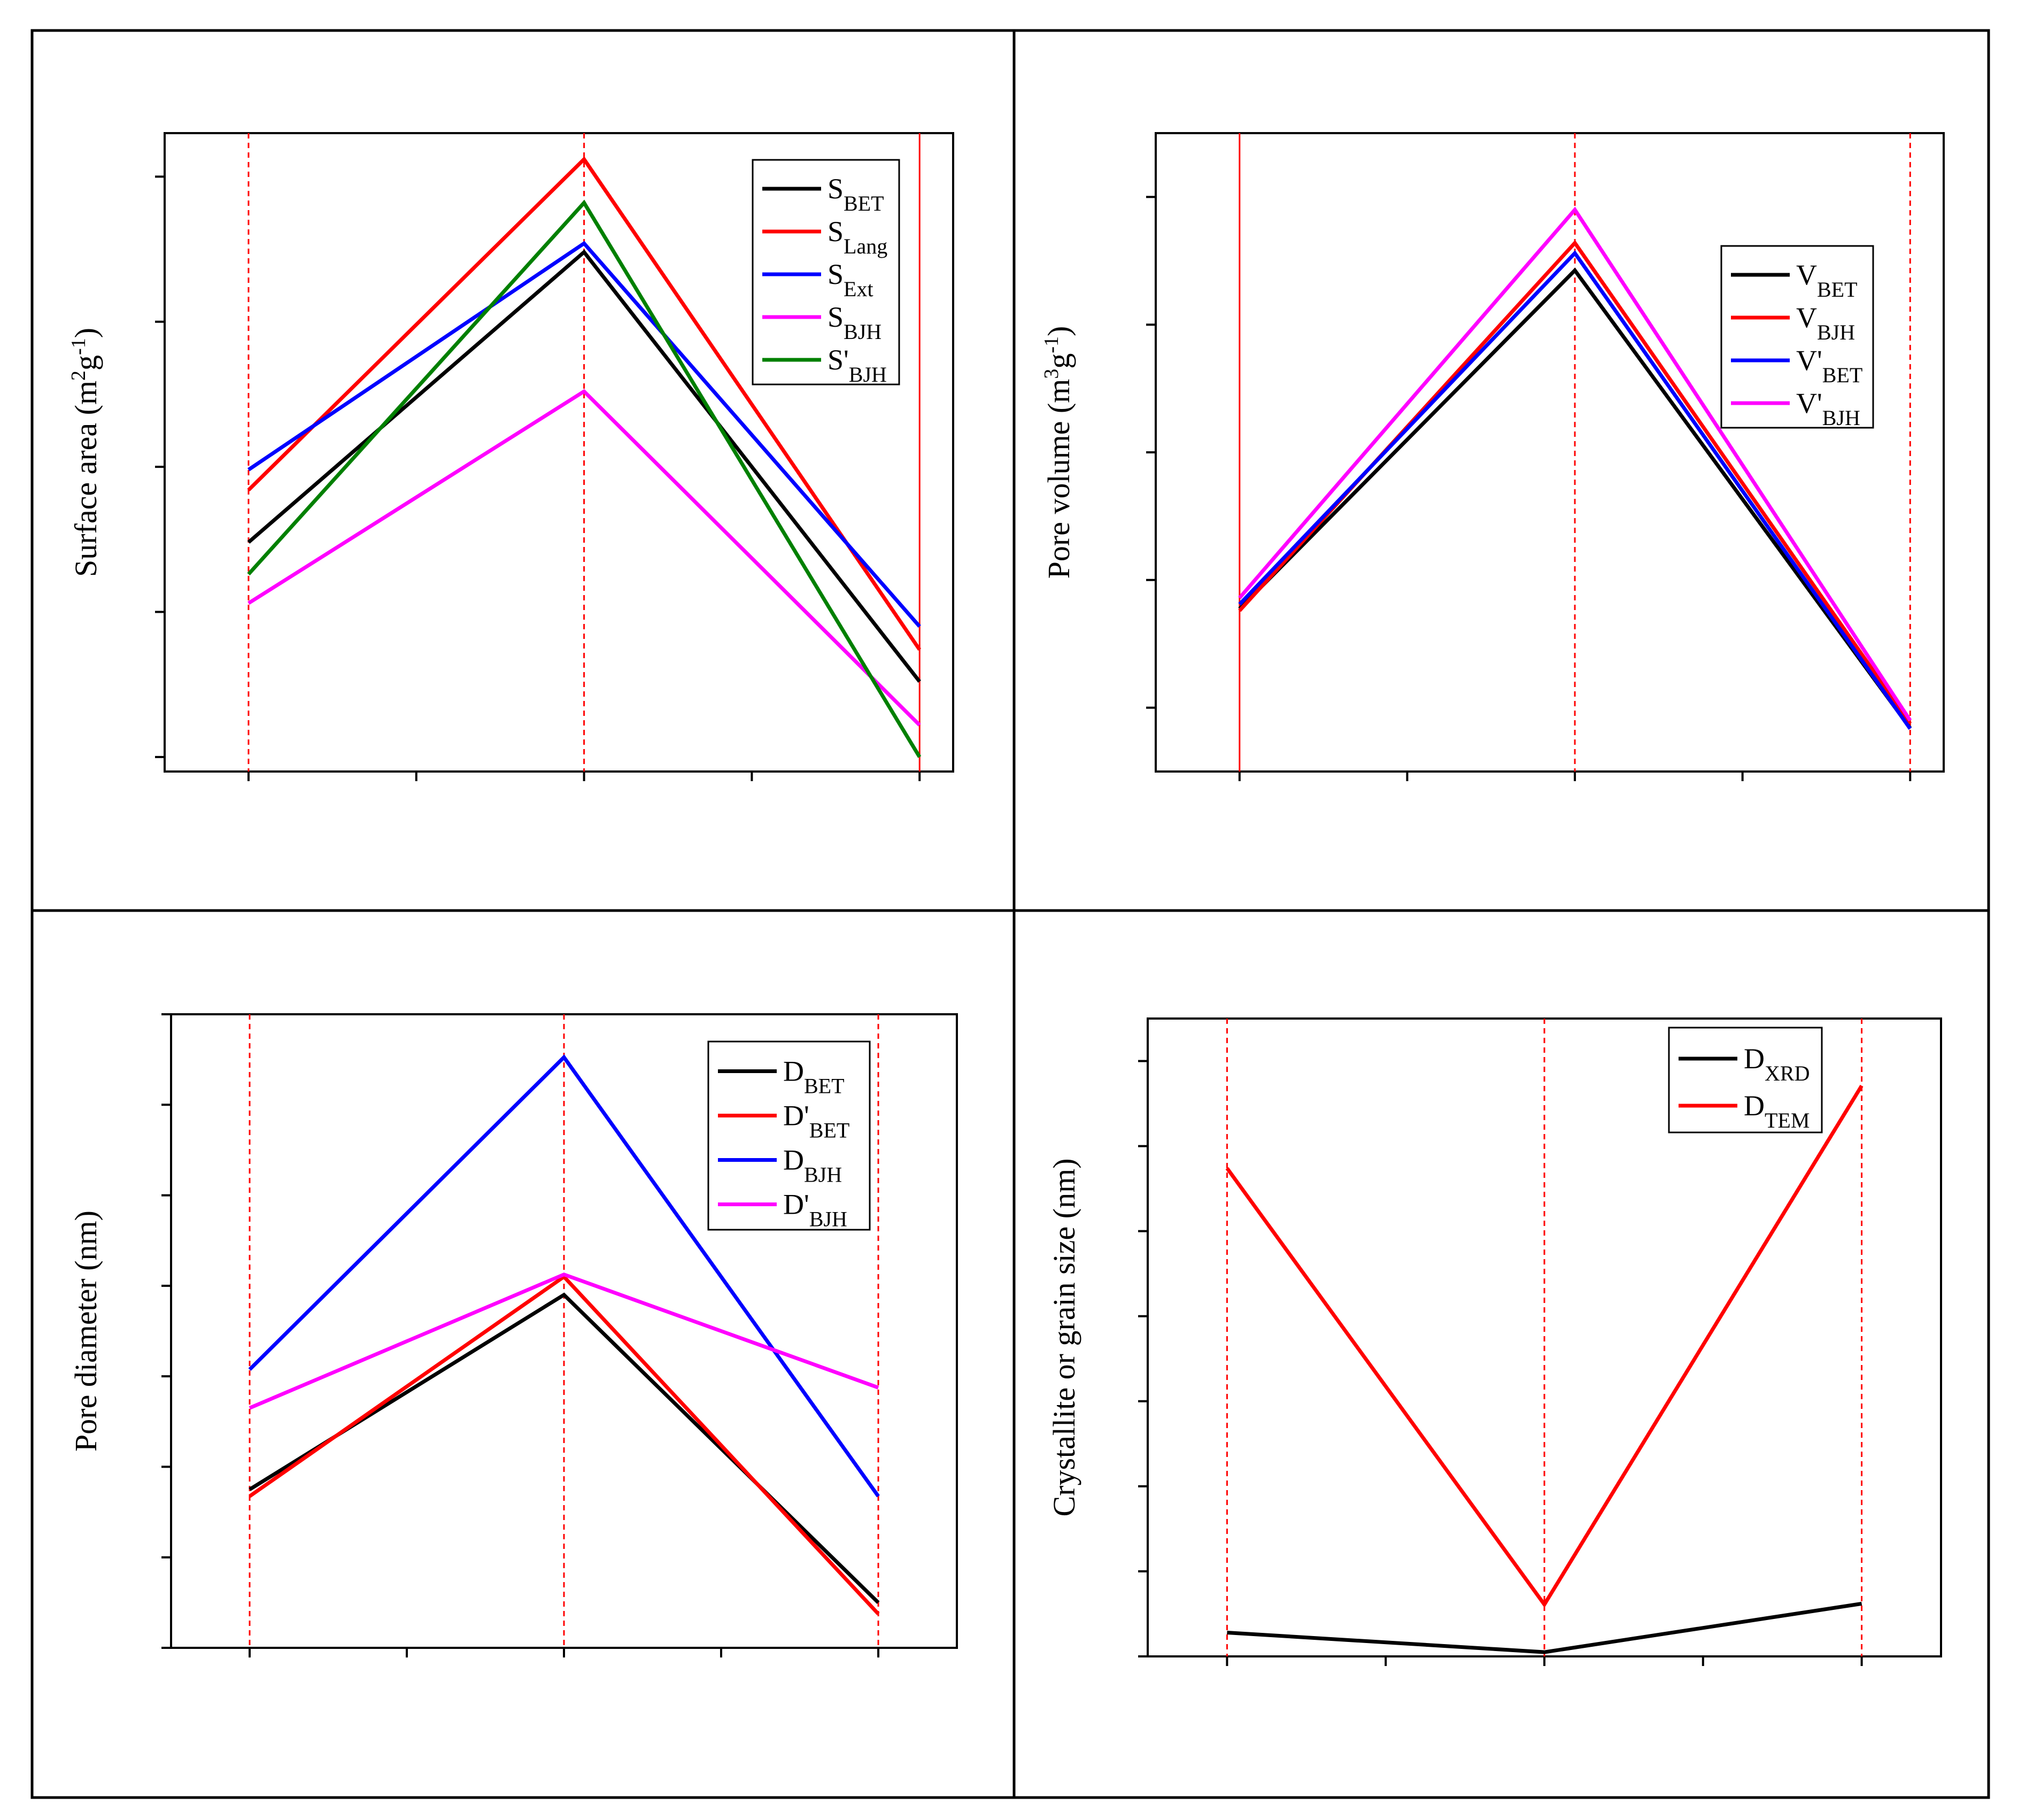 The width and height of the screenshot is (2018, 1820). I want to click on y-label-main: Surface area (m, so click(85, 479).